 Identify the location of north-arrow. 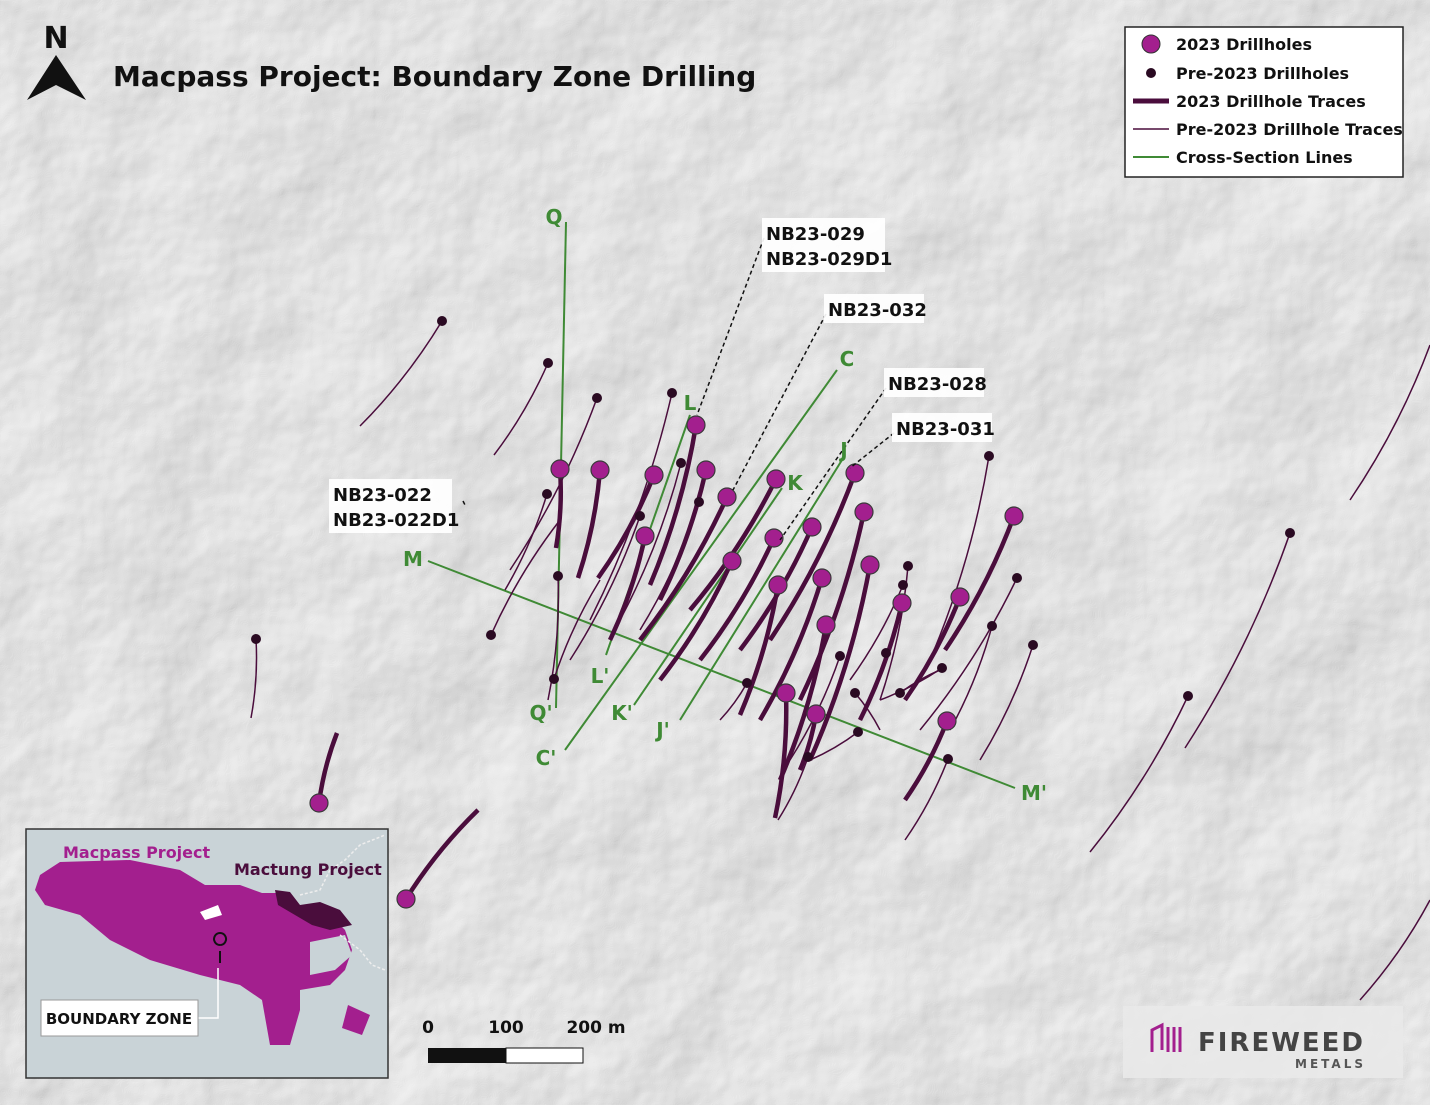
(56, 77).